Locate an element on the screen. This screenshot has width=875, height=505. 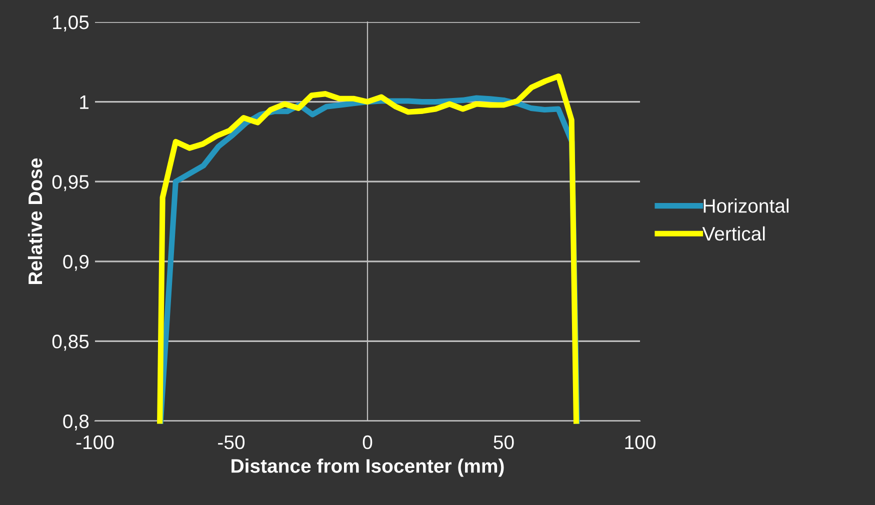
x-tick-label: 100 is located at coordinates (640, 442).